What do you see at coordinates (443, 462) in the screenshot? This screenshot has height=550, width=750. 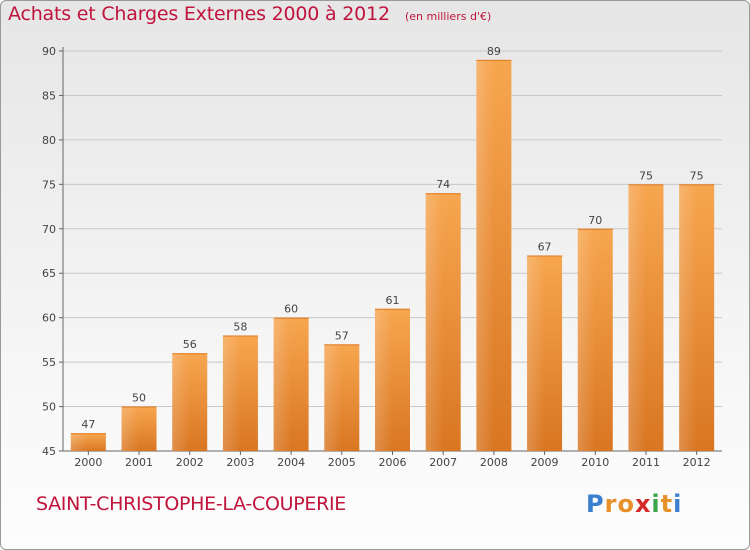 I see `x-tick-label: 2007` at bounding box center [443, 462].